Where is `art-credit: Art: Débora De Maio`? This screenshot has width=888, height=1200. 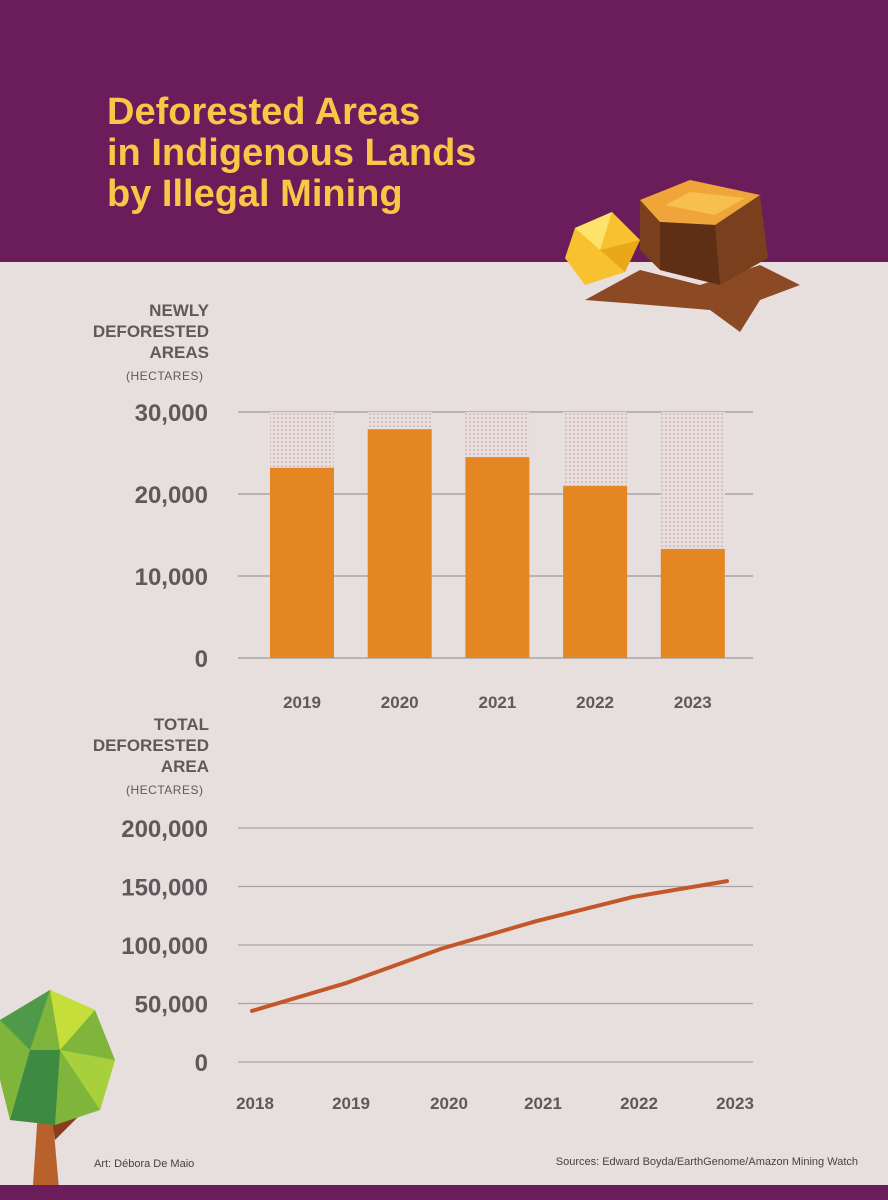 art-credit: Art: Débora De Maio is located at coordinates (144, 1164).